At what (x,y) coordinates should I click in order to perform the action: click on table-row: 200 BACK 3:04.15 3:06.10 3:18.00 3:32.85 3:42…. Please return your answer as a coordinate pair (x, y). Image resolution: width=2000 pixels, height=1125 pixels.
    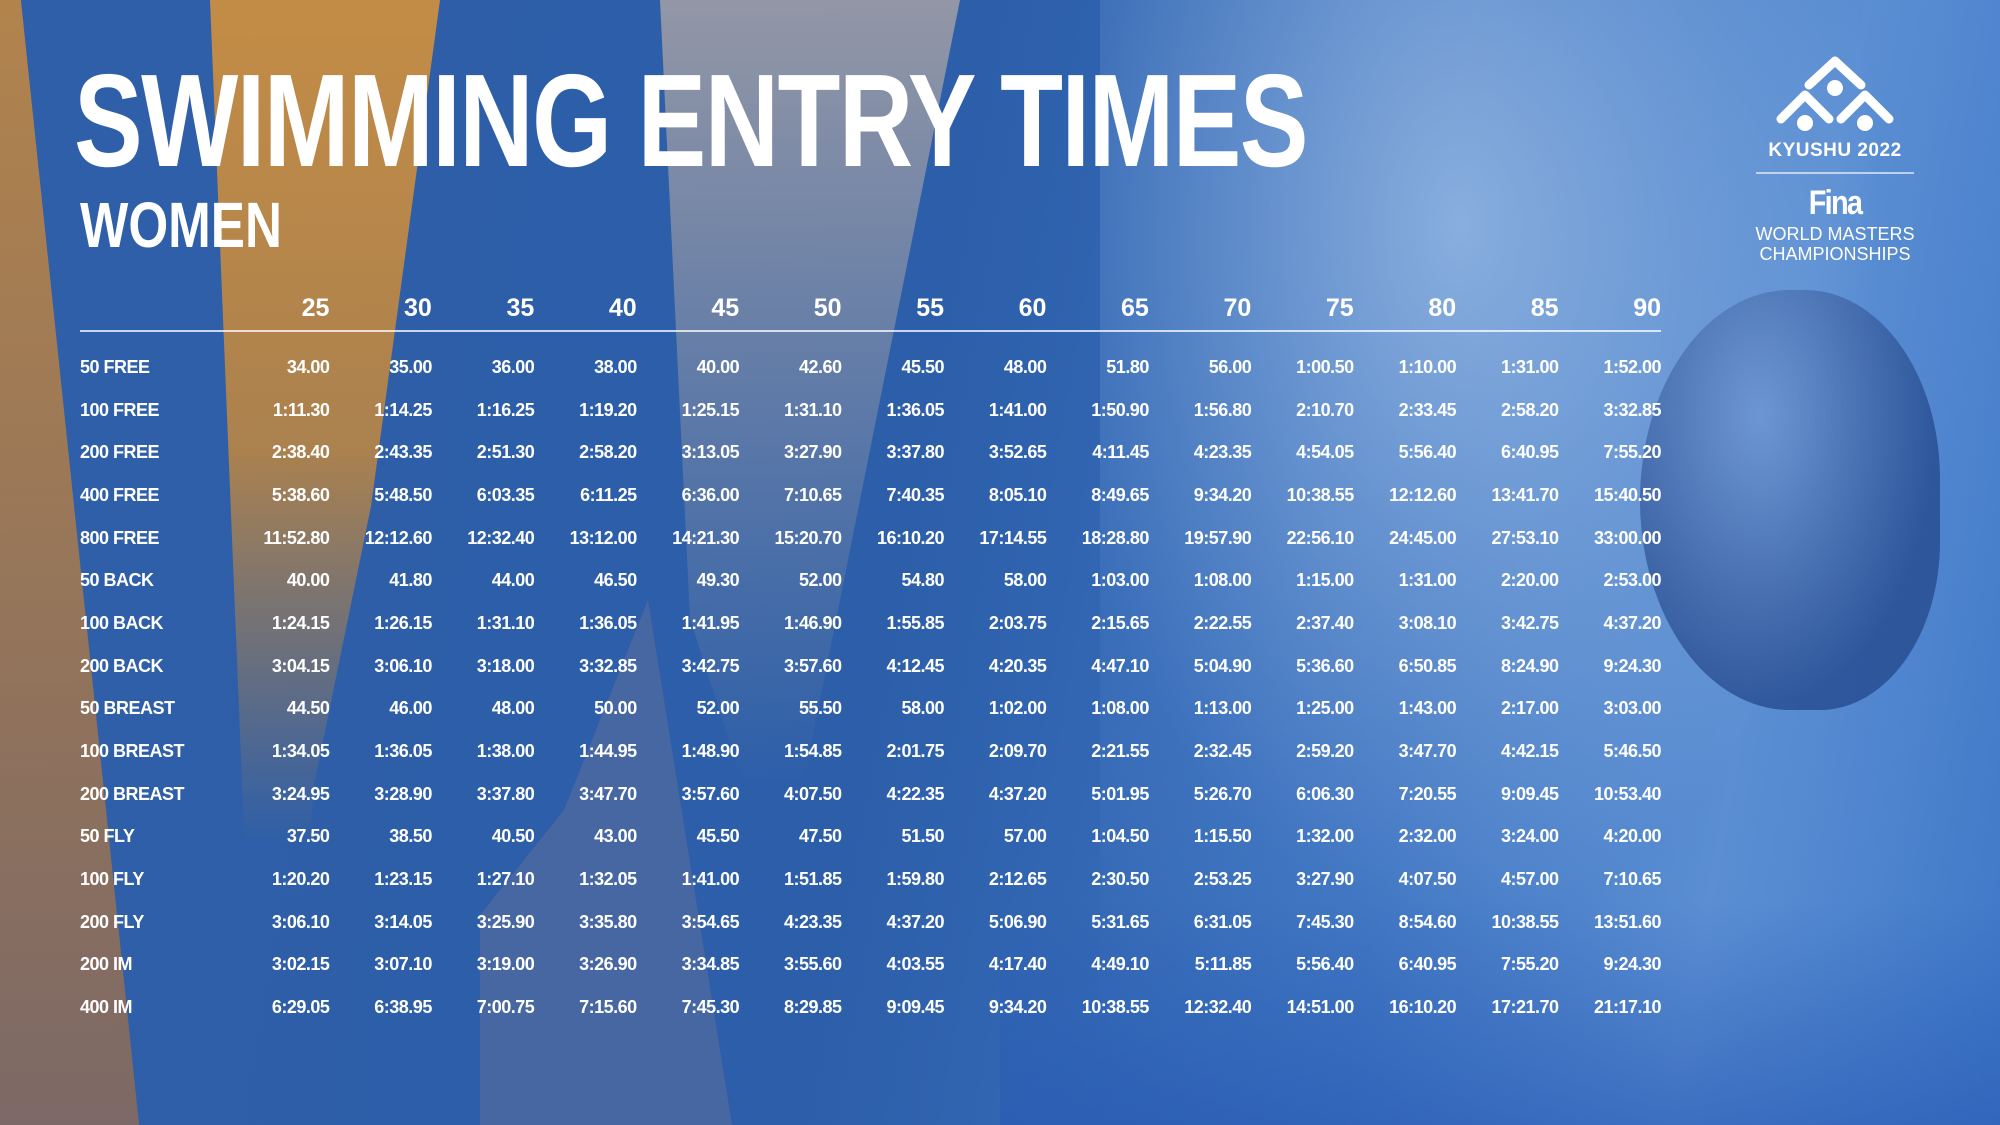
    Looking at the image, I should click on (871, 666).